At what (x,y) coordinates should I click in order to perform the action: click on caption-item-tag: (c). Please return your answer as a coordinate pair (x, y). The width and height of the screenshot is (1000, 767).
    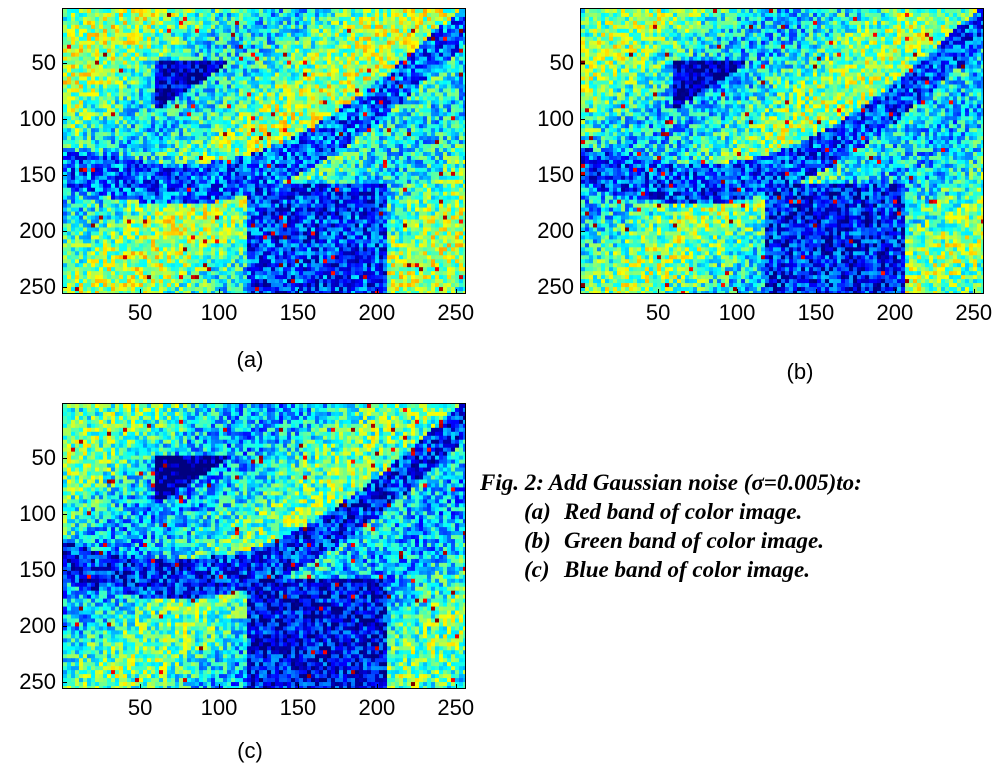
    Looking at the image, I should click on (544, 569).